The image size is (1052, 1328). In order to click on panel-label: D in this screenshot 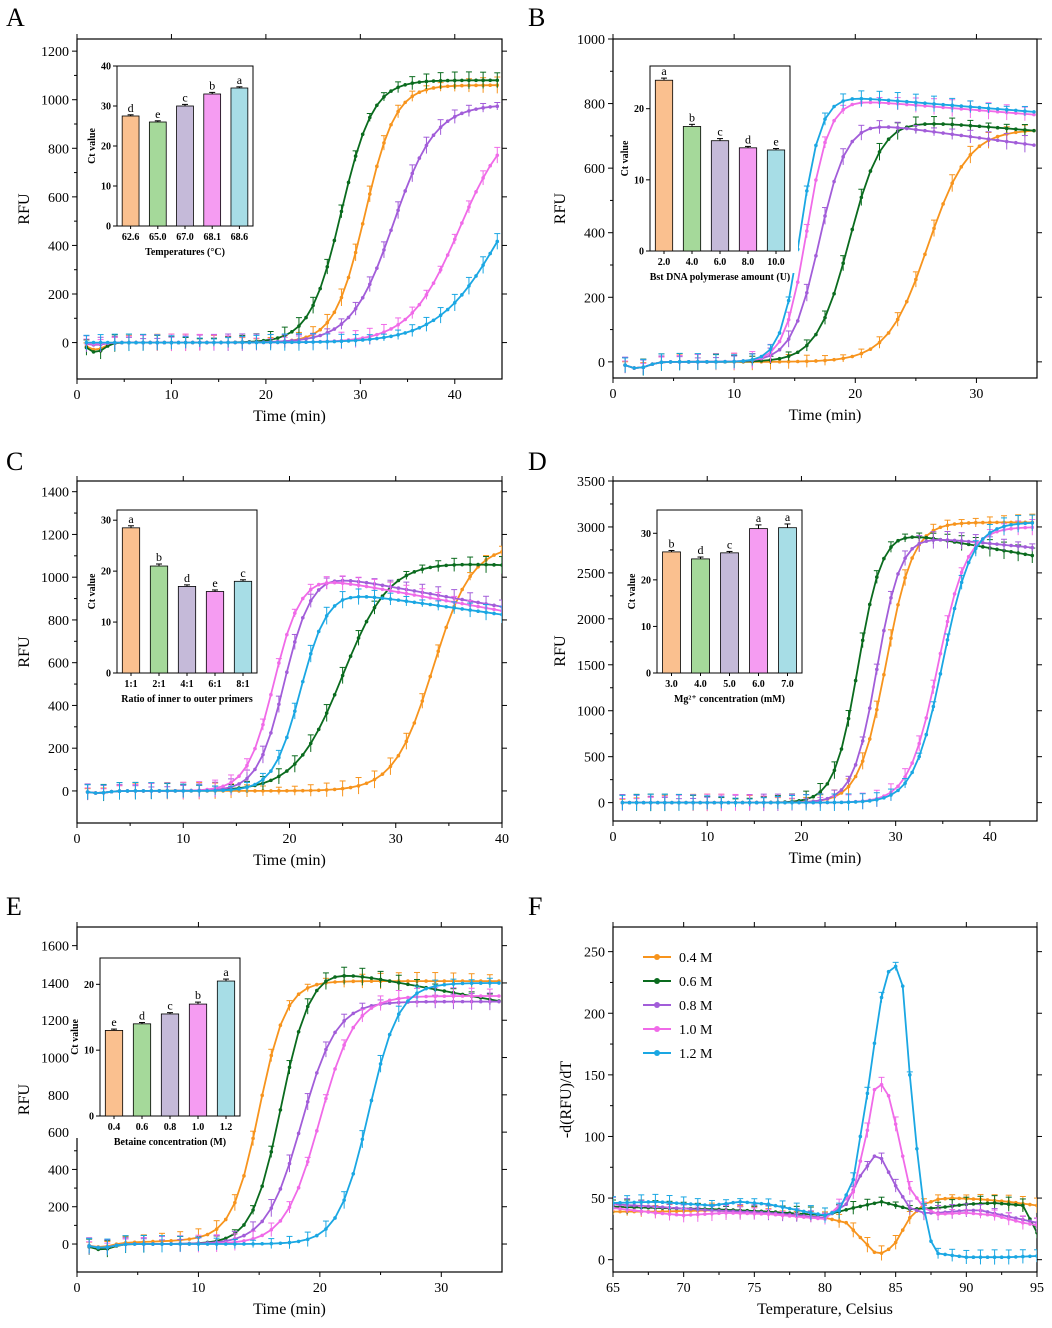, I will do `click(537, 461)`.